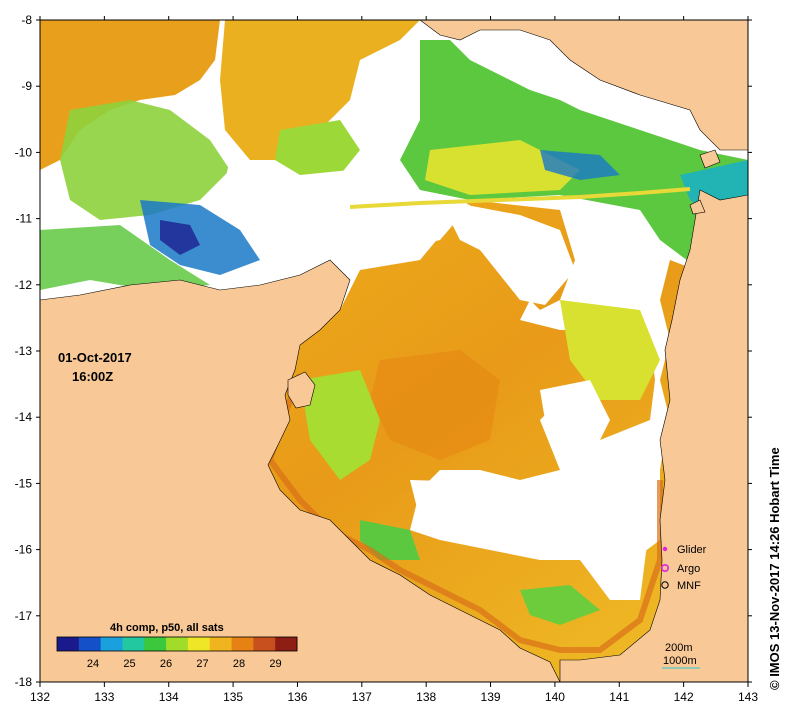  What do you see at coordinates (435, 405) in the screenshot?
I see `sst-gulf-center` at bounding box center [435, 405].